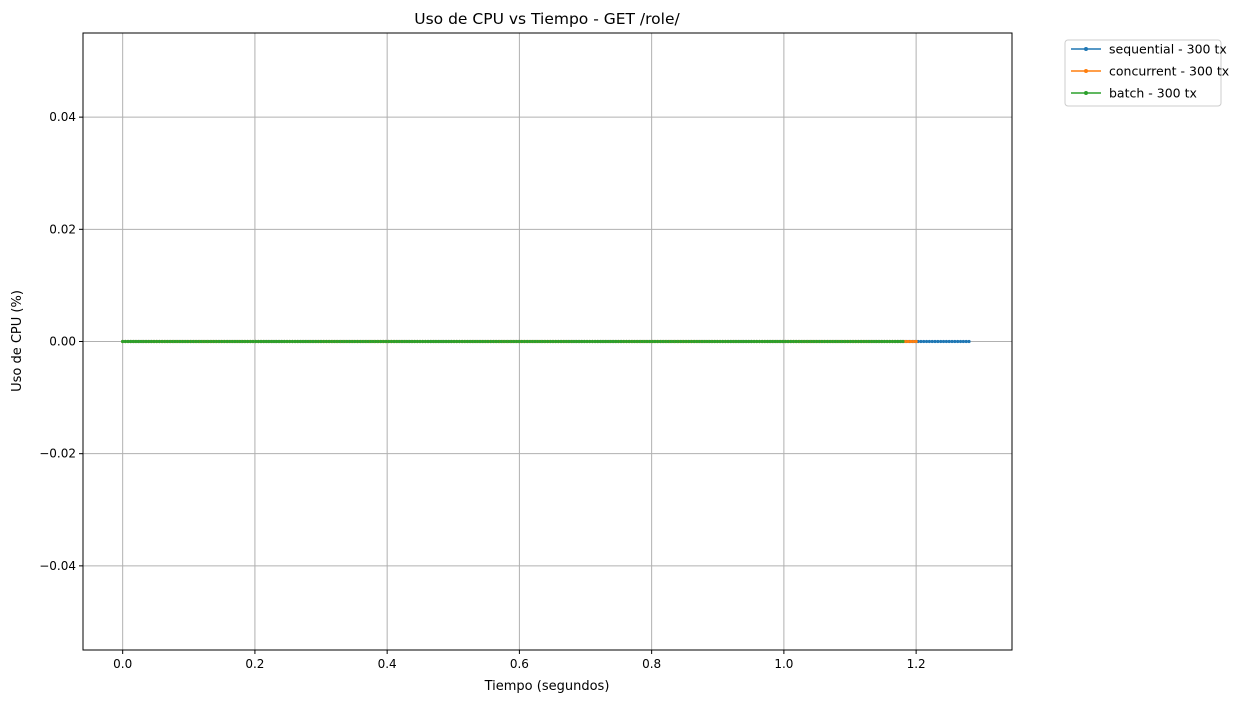 The height and width of the screenshot is (701, 1257). What do you see at coordinates (254, 664) in the screenshot?
I see `x-tick-label: 0.2` at bounding box center [254, 664].